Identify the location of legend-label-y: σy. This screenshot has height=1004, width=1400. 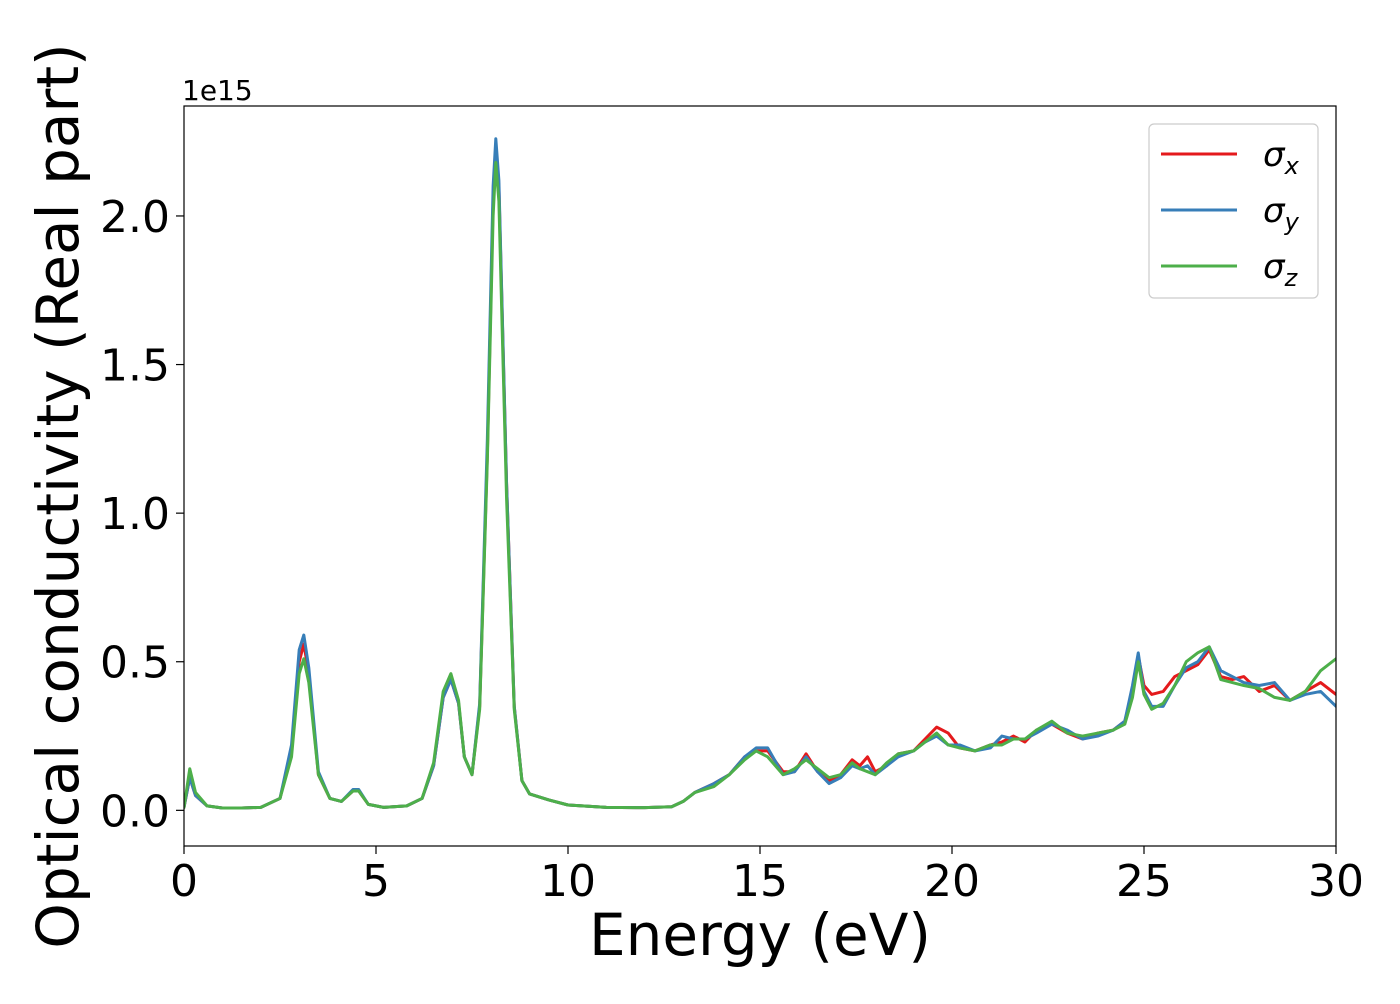
(1281, 213).